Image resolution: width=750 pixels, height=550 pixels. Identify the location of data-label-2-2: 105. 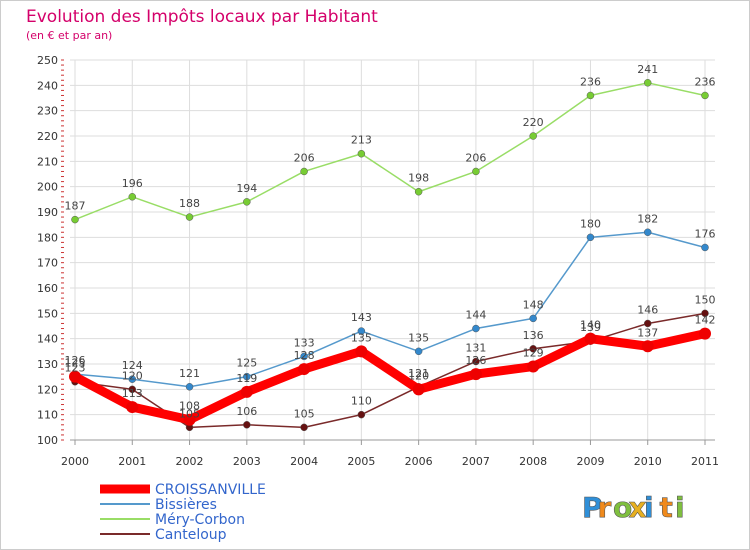
(189, 413).